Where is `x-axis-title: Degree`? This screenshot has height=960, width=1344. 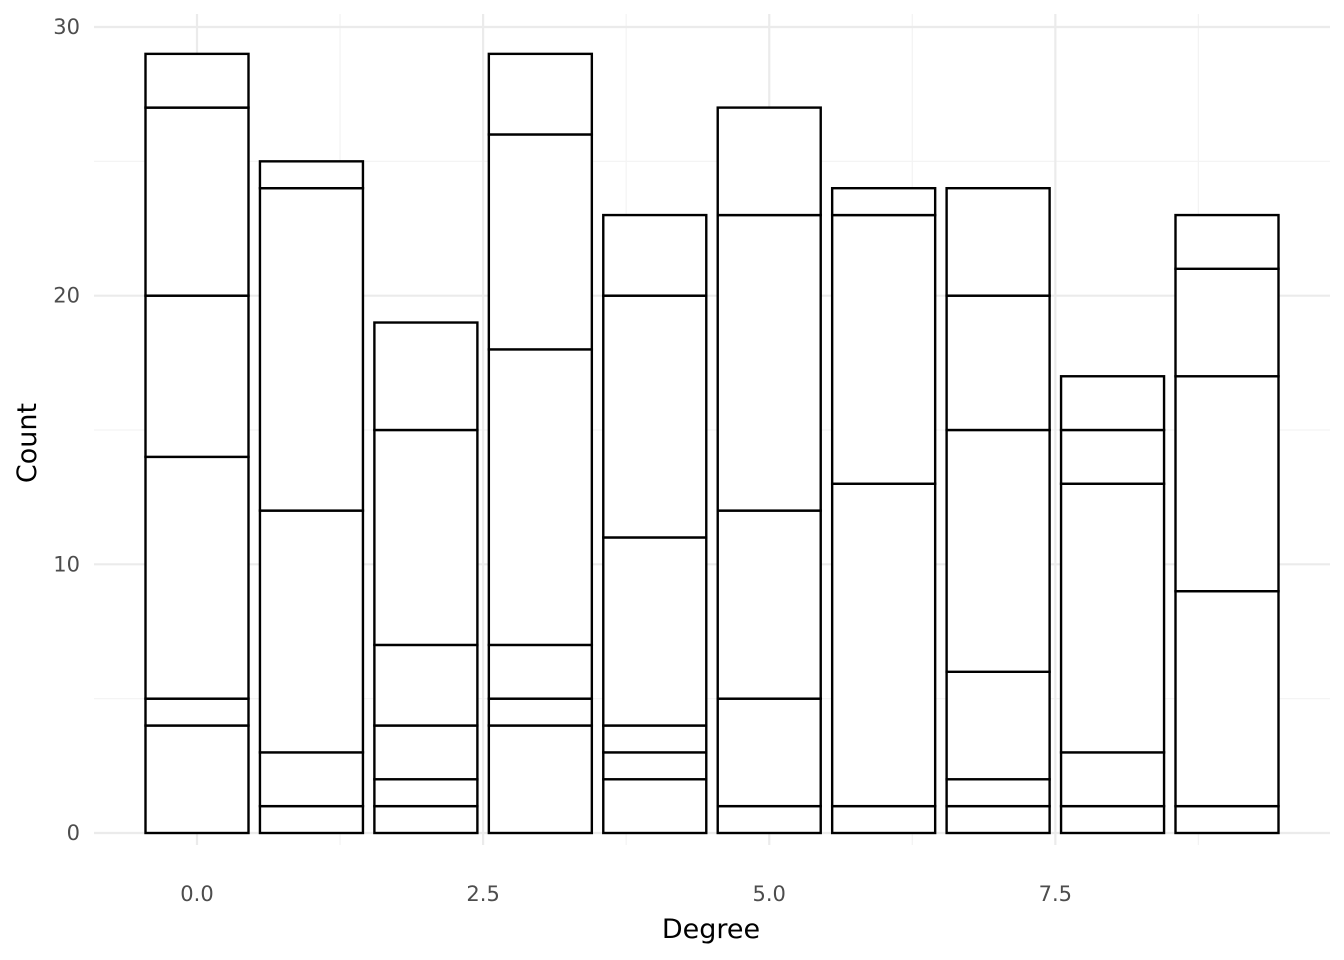 x-axis-title: Degree is located at coordinates (711, 929).